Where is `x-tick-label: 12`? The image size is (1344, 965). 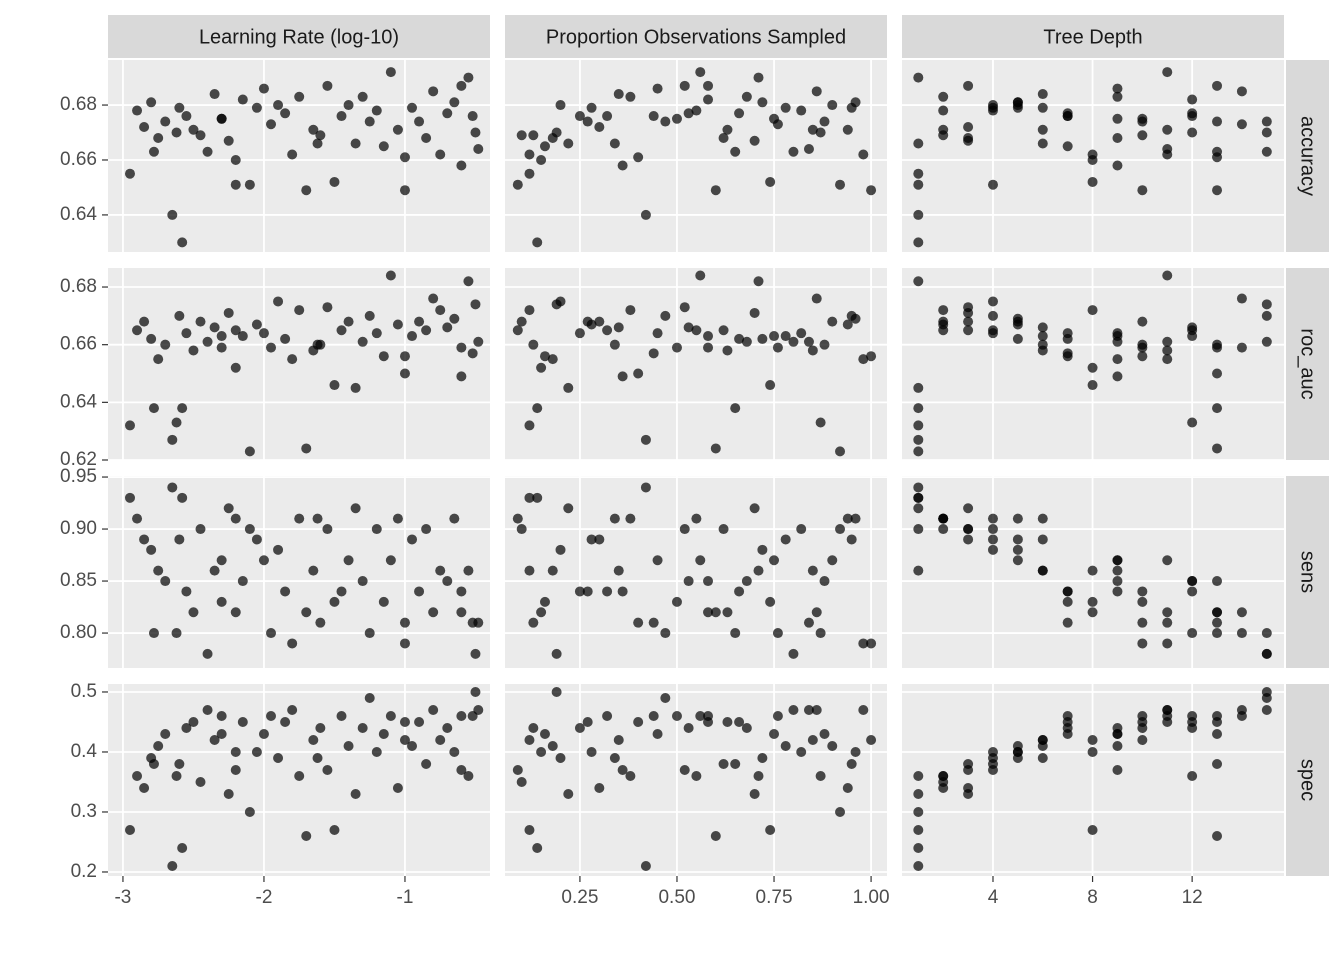 x-tick-label: 12 is located at coordinates (1192, 897).